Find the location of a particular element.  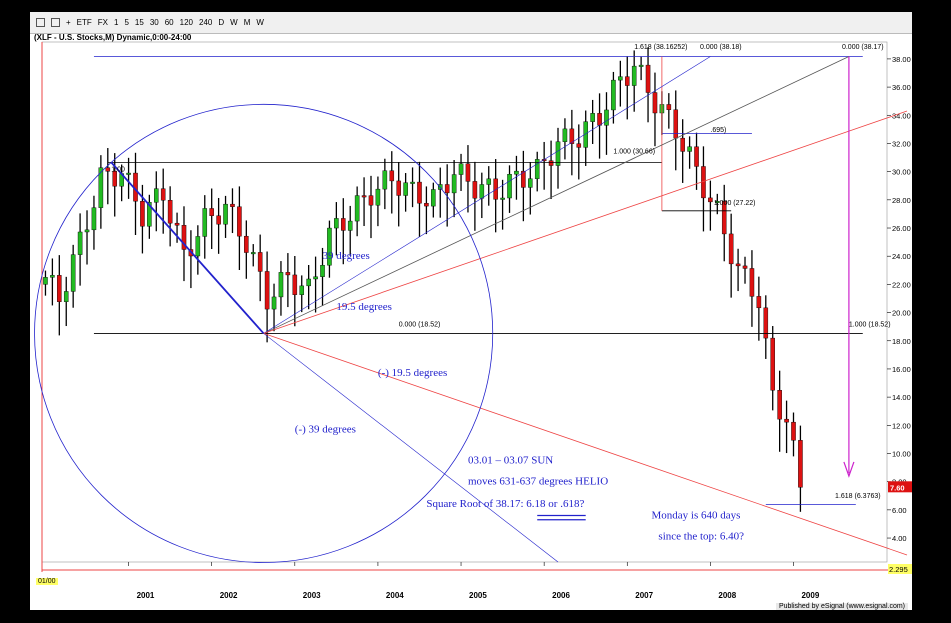

range-label: 01/00 is located at coordinates (47, 581).